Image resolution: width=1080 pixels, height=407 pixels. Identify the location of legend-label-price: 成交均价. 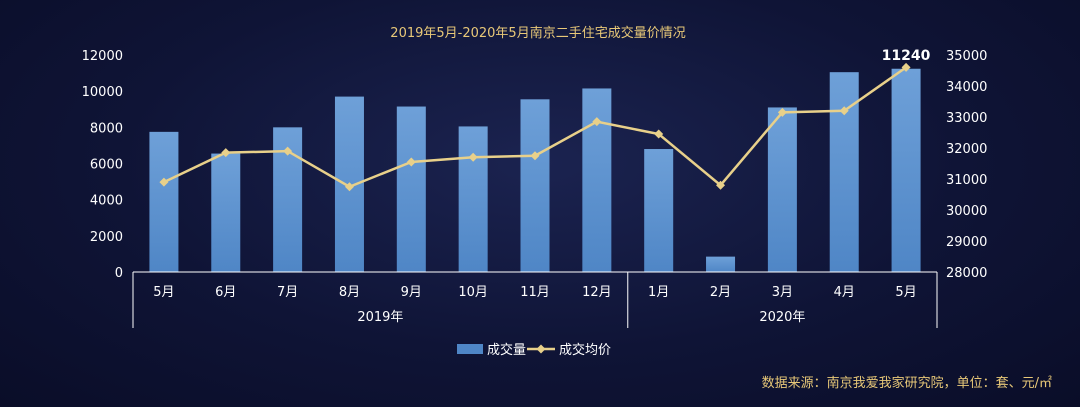
(585, 350).